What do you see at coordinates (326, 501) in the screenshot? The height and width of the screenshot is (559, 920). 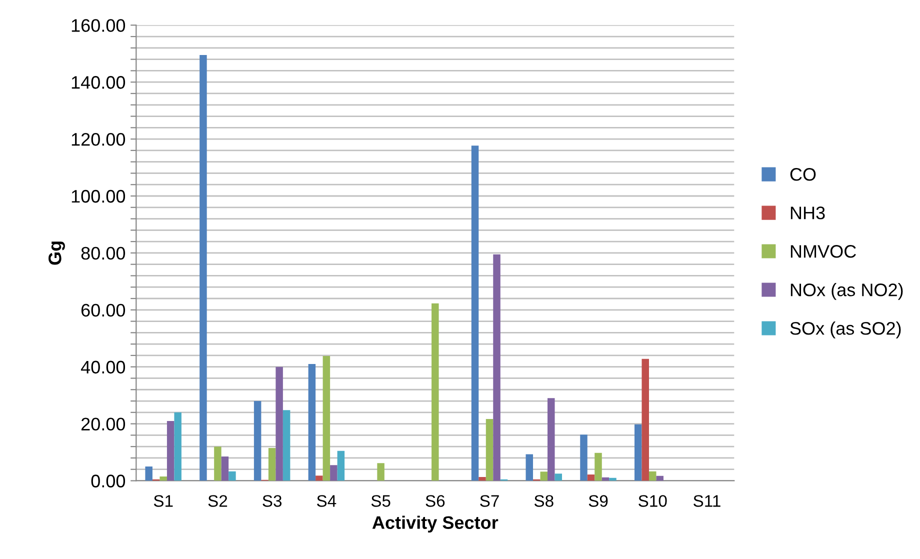 I see `x-tick-label: S4` at bounding box center [326, 501].